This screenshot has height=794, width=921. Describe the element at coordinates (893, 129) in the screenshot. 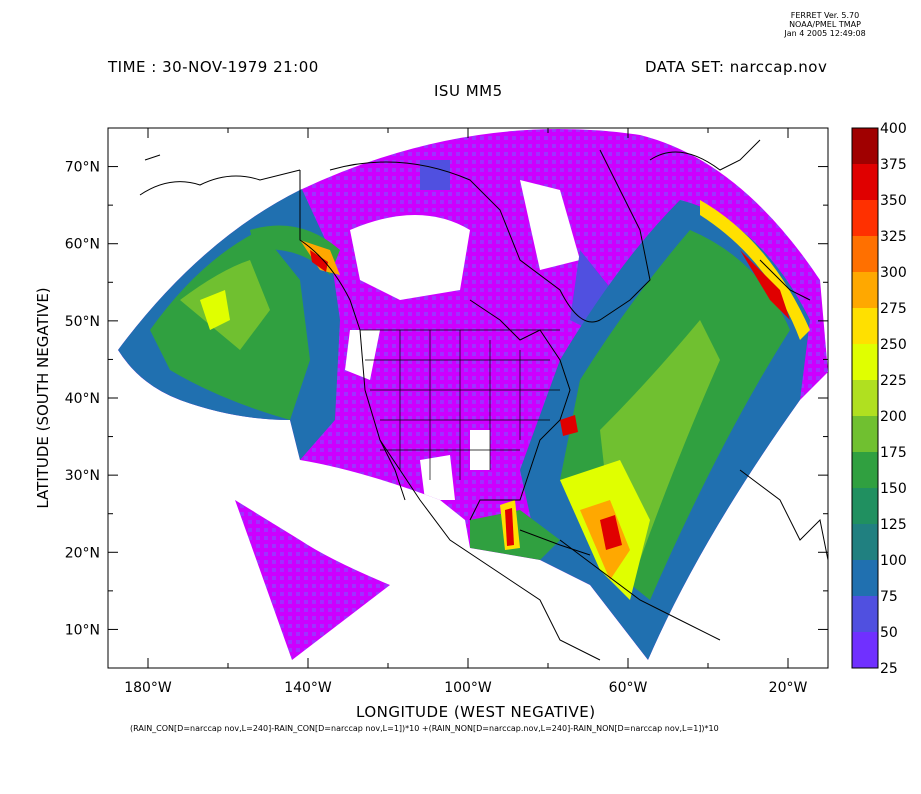

I see `colorbar-label: 400` at that location.